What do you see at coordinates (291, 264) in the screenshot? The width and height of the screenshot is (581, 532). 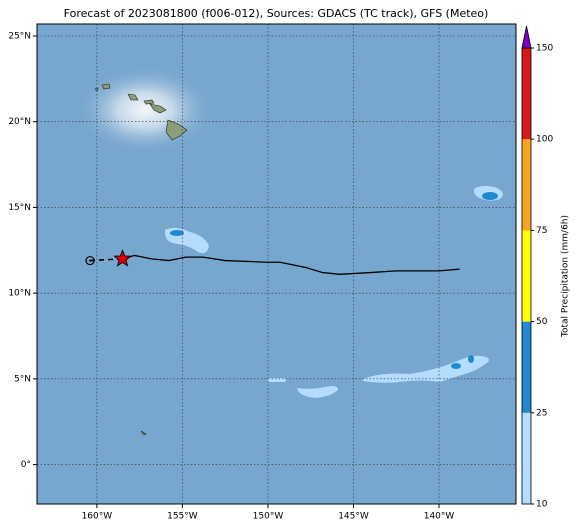 I see `track-line` at bounding box center [291, 264].